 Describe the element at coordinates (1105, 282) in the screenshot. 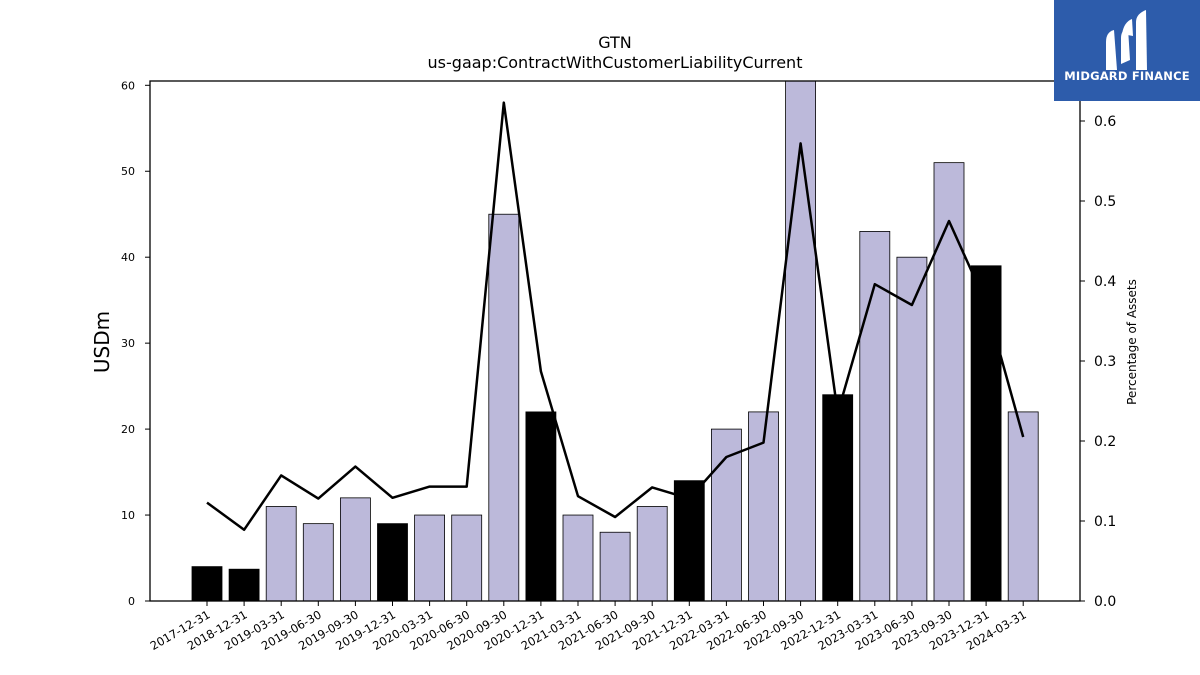

I see `y2-tick-label: 0.4` at that location.